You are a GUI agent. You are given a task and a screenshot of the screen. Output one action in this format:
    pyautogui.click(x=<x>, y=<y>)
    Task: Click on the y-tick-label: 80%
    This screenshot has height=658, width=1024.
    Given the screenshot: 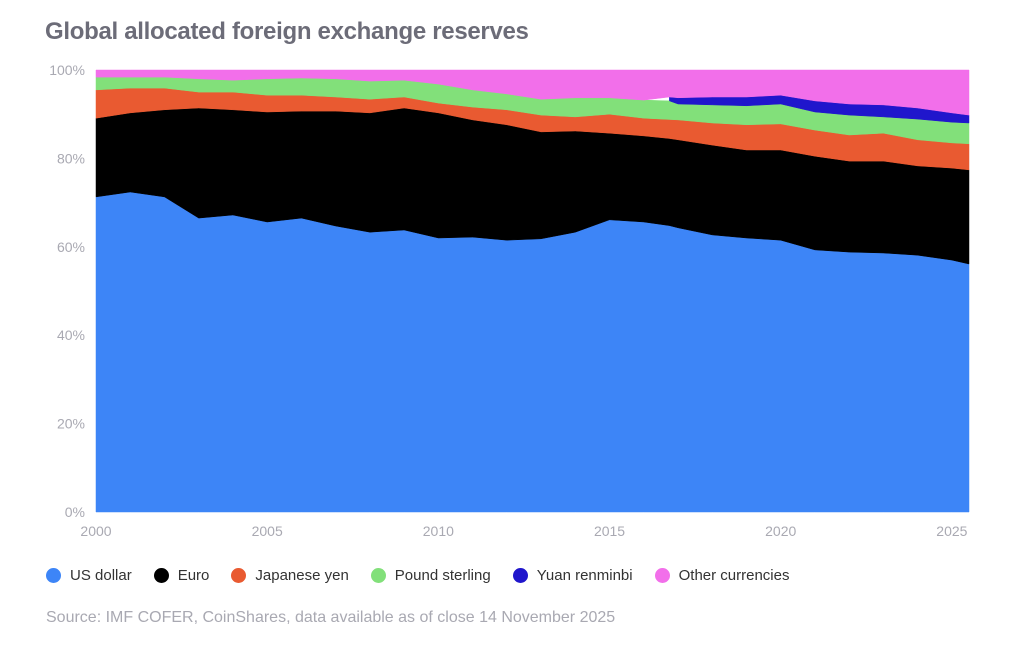 What is the action you would take?
    pyautogui.click(x=71, y=158)
    